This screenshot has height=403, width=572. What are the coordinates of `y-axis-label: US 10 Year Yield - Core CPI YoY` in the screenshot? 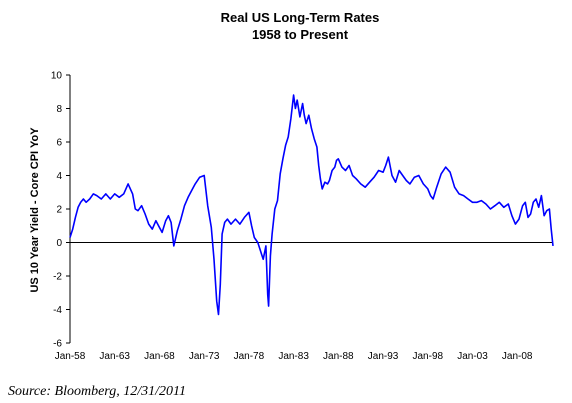 It's located at (35, 210).